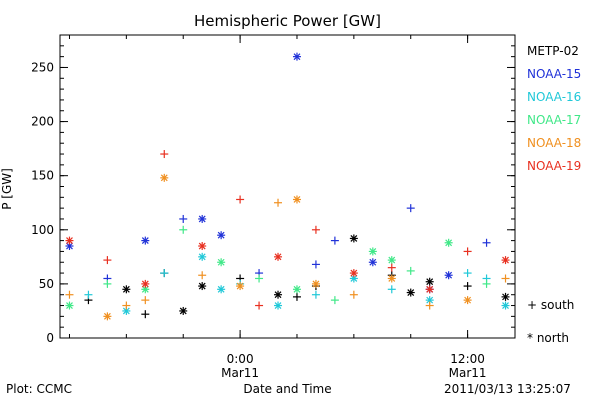  I want to click on legend-noaa-16: NOAA-16, so click(554, 97).